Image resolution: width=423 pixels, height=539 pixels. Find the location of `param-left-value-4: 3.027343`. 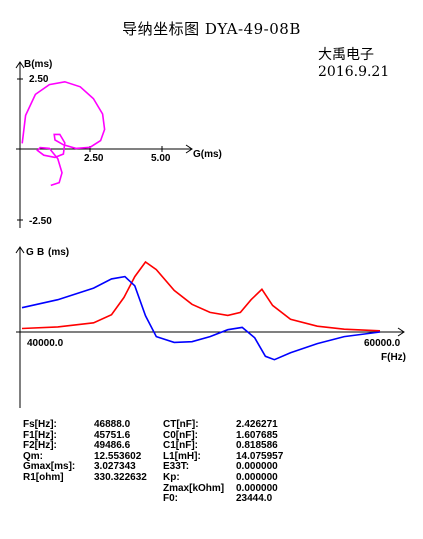

param-left-value-4: 3.027343 is located at coordinates (115, 467).